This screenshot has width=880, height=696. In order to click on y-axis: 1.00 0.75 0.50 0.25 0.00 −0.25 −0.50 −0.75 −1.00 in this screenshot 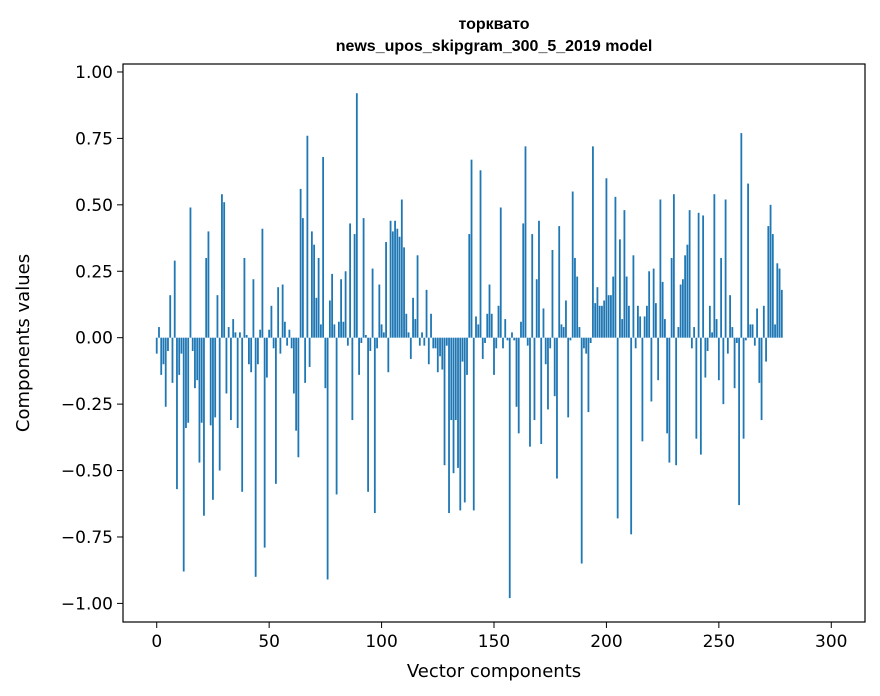, I will do `click(92, 338)`.